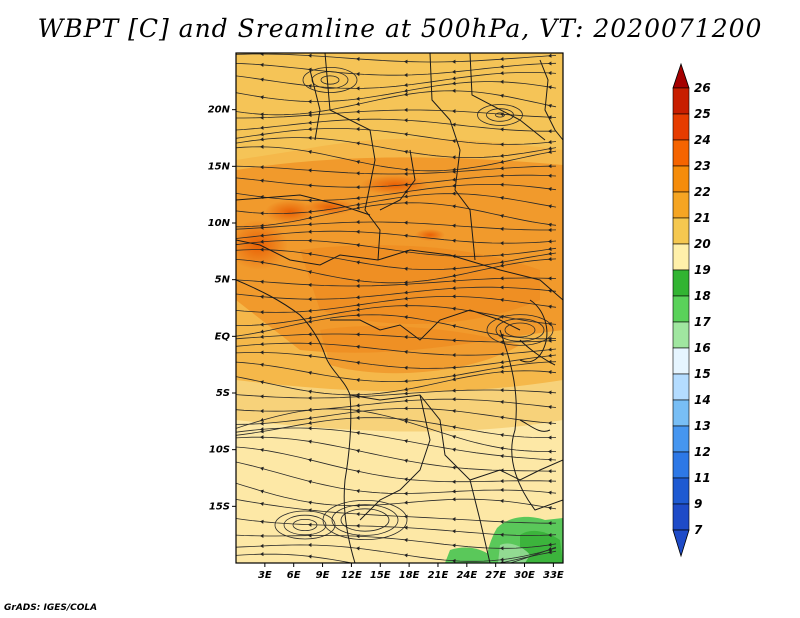 This screenshot has width=800, height=618. What do you see at coordinates (524, 575) in the screenshot?
I see `lon-tick-label: 30E` at bounding box center [524, 575].